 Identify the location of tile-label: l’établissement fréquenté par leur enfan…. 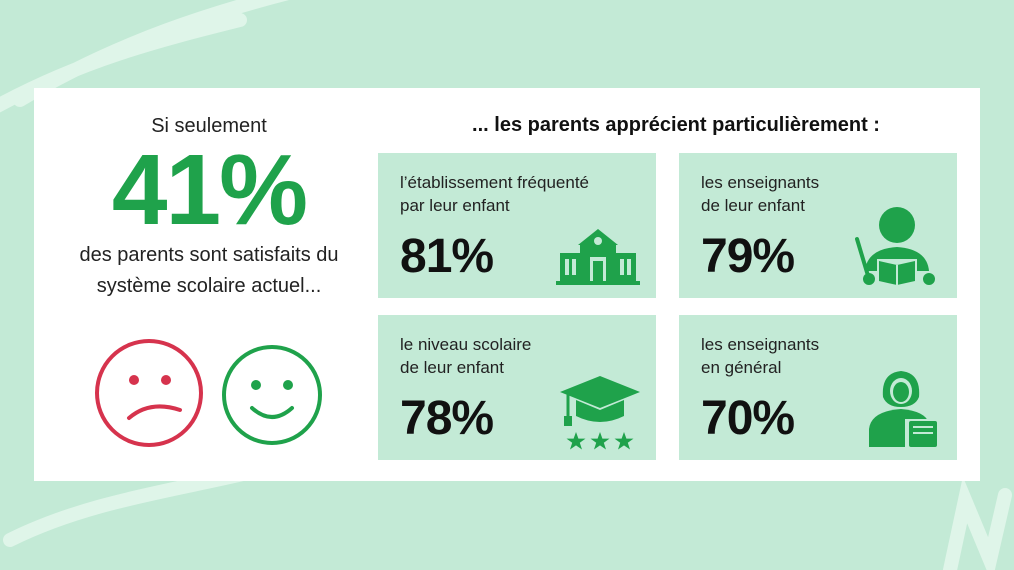
(495, 194).